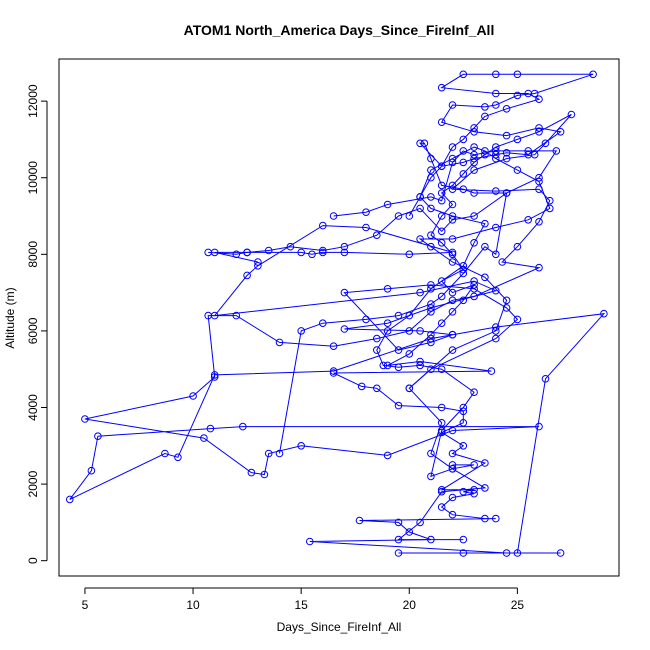  I want to click on y-tick-label: 8000, so click(33, 254).